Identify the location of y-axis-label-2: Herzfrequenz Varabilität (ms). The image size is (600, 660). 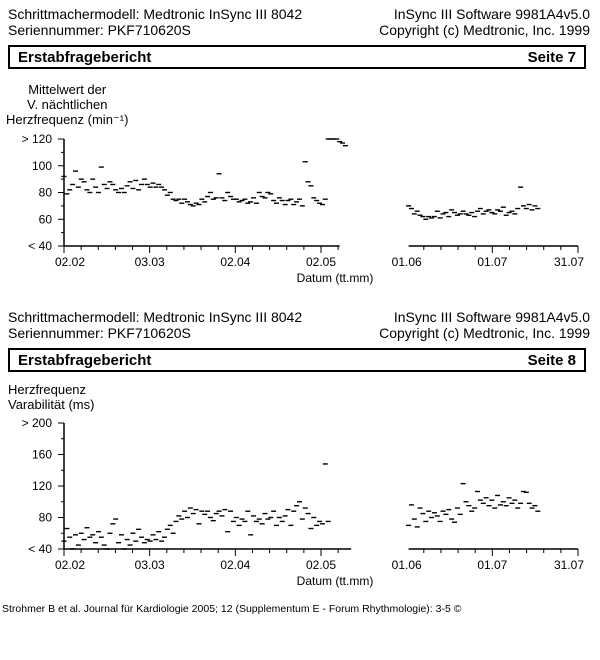
(51, 397).